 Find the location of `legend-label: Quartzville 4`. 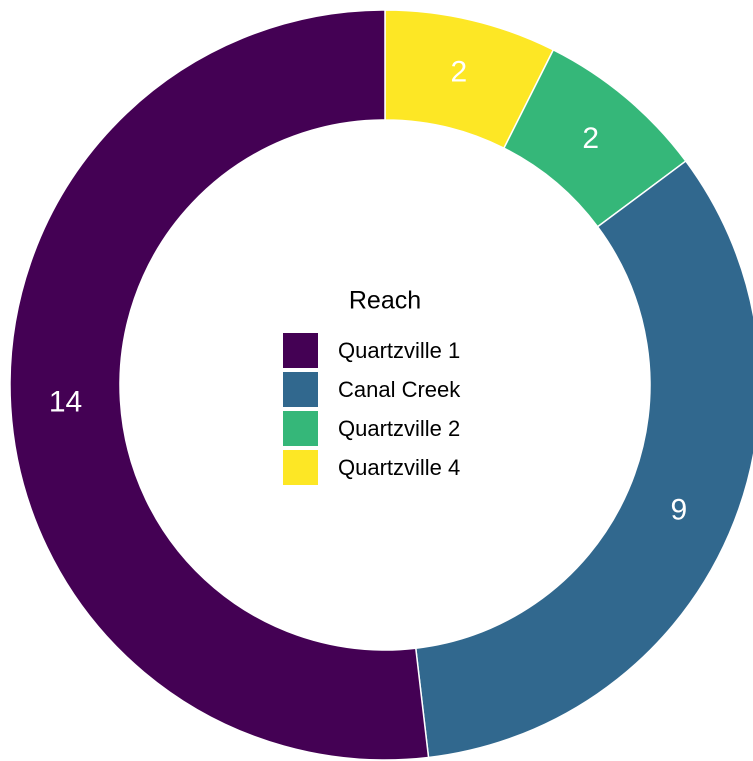

legend-label: Quartzville 4 is located at coordinates (399, 467).